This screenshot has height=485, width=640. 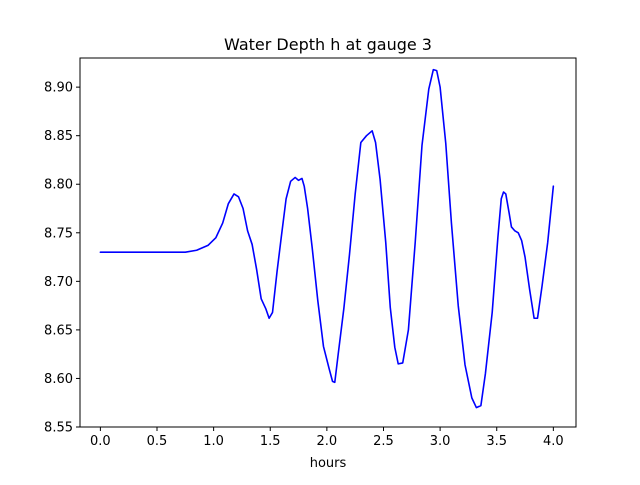 What do you see at coordinates (553, 441) in the screenshot?
I see `x-tick-label: 4.0` at bounding box center [553, 441].